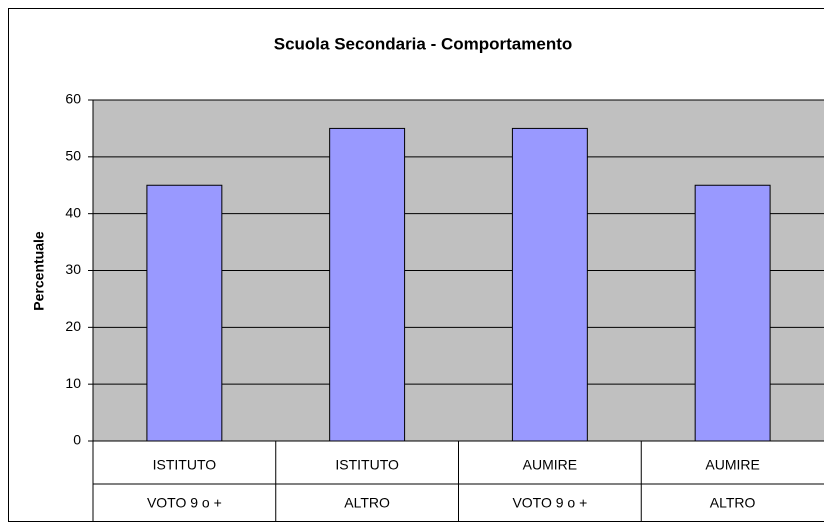 Image resolution: width=824 pixels, height=526 pixels. I want to click on y-tick-label: 10, so click(73, 383).